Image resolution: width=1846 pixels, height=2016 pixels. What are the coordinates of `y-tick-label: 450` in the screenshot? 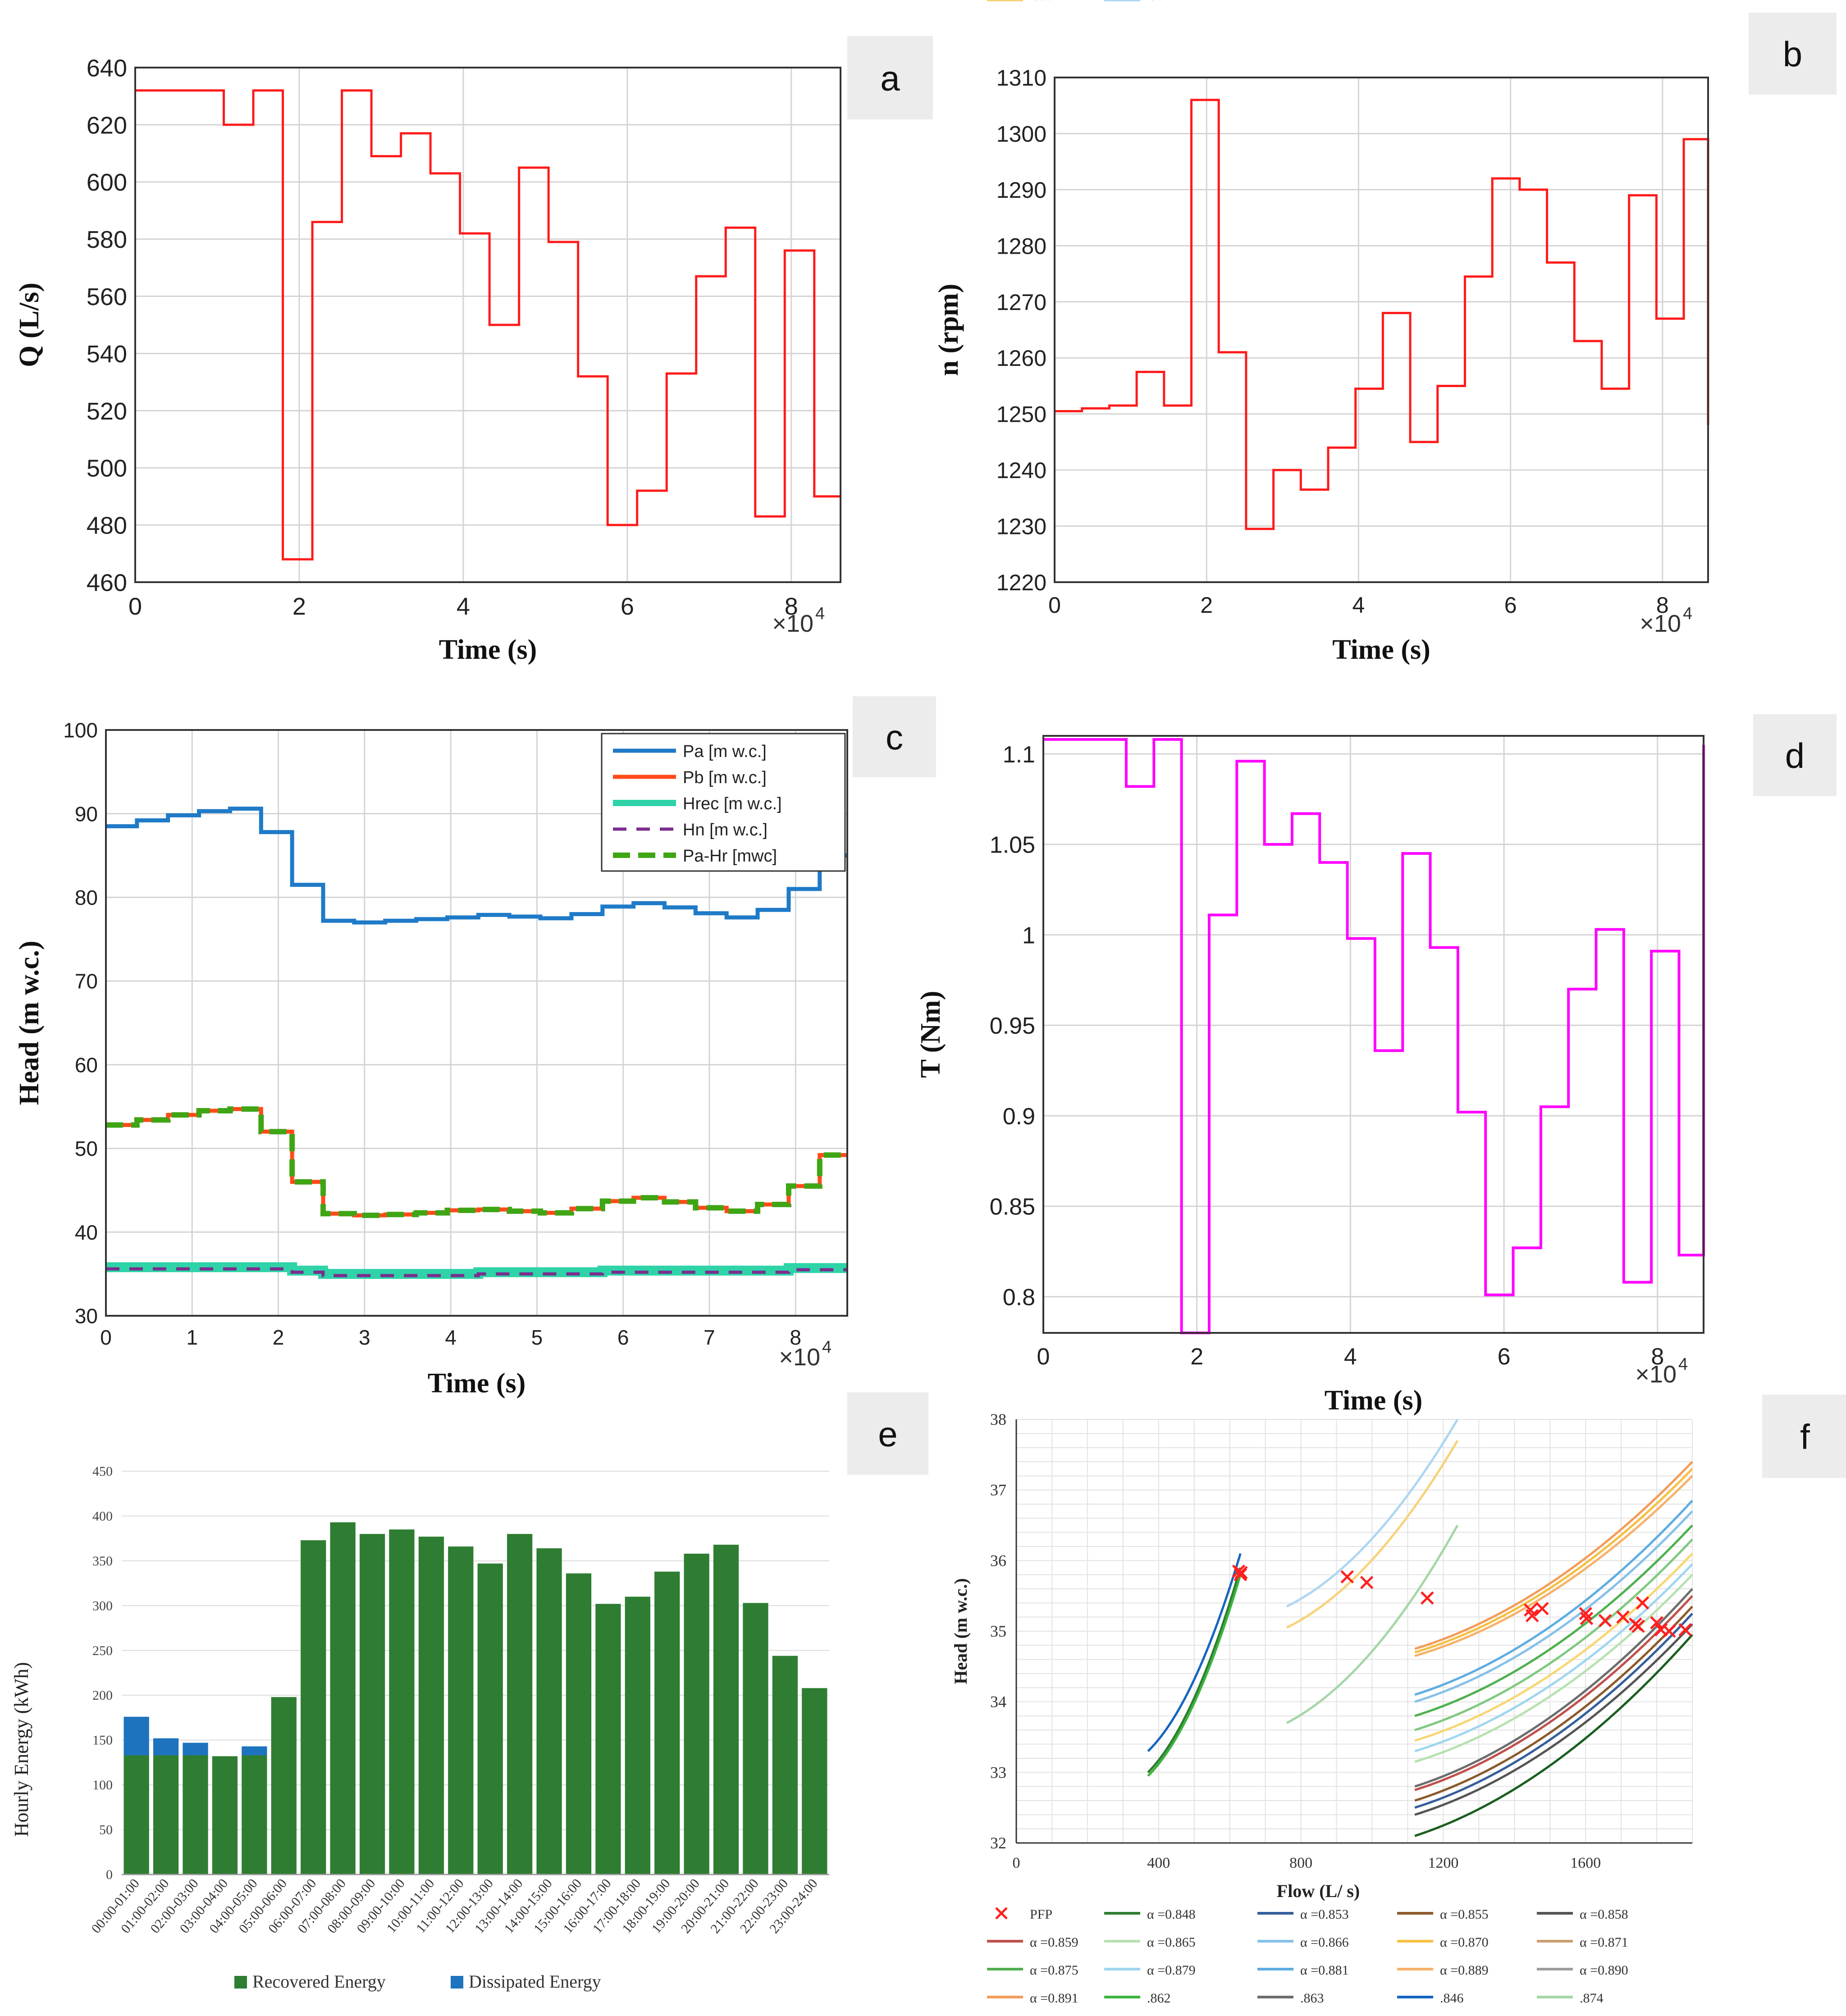 It's located at (102, 1471).